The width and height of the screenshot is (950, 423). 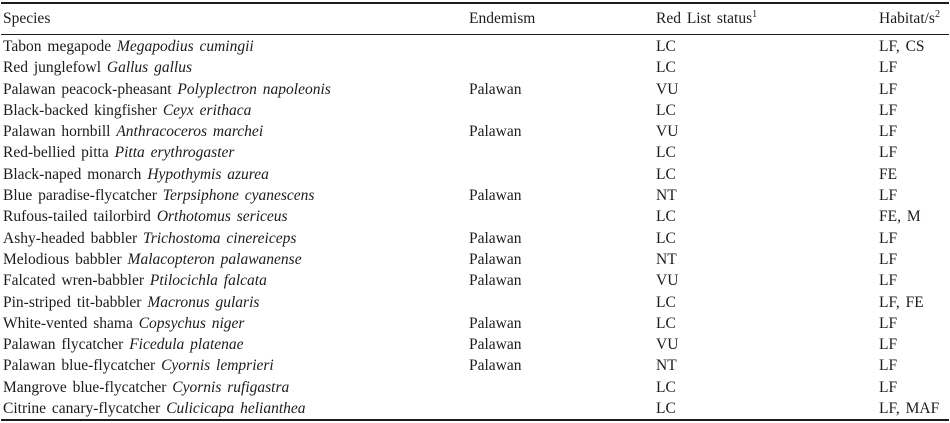 I want to click on common-name: Melodious babbler, so click(x=62, y=259).